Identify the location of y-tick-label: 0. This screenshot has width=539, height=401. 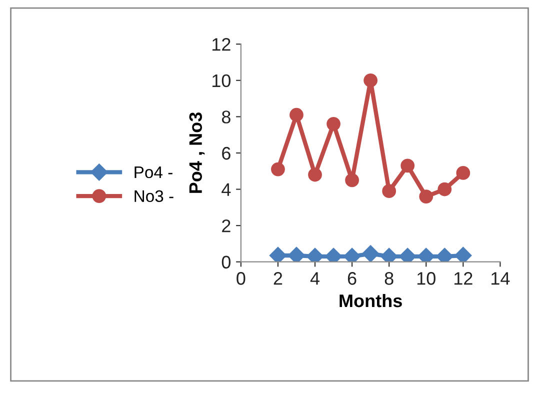
(226, 262).